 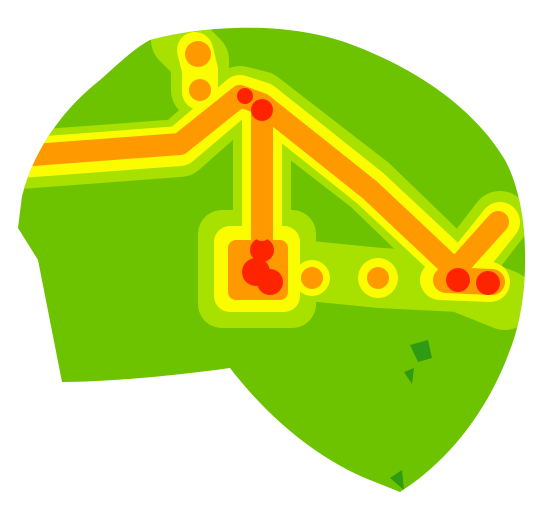 I want to click on heat-corridor-dots, so click(x=262, y=183).